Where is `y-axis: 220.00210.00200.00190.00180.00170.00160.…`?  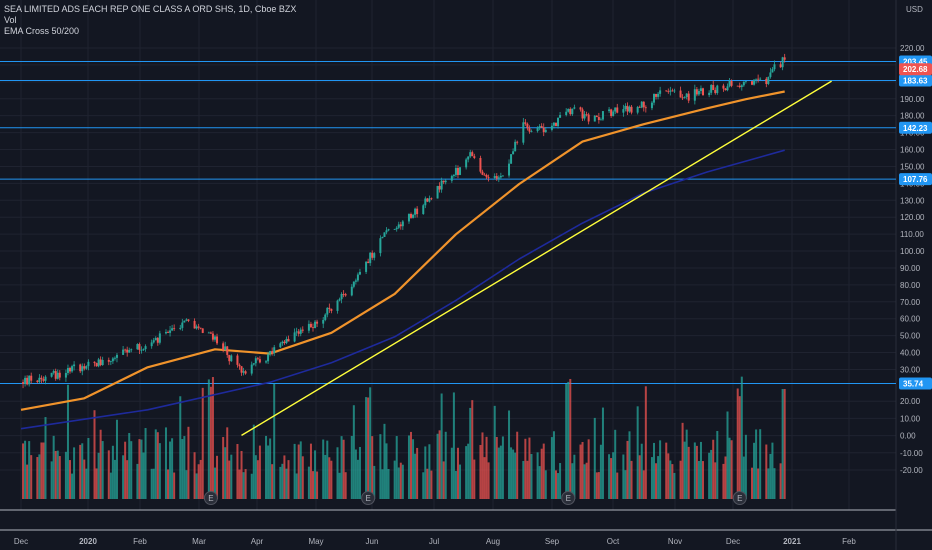
y-axis: 220.00210.00200.00190.00180.00170.00160.… is located at coordinates (915, 240).